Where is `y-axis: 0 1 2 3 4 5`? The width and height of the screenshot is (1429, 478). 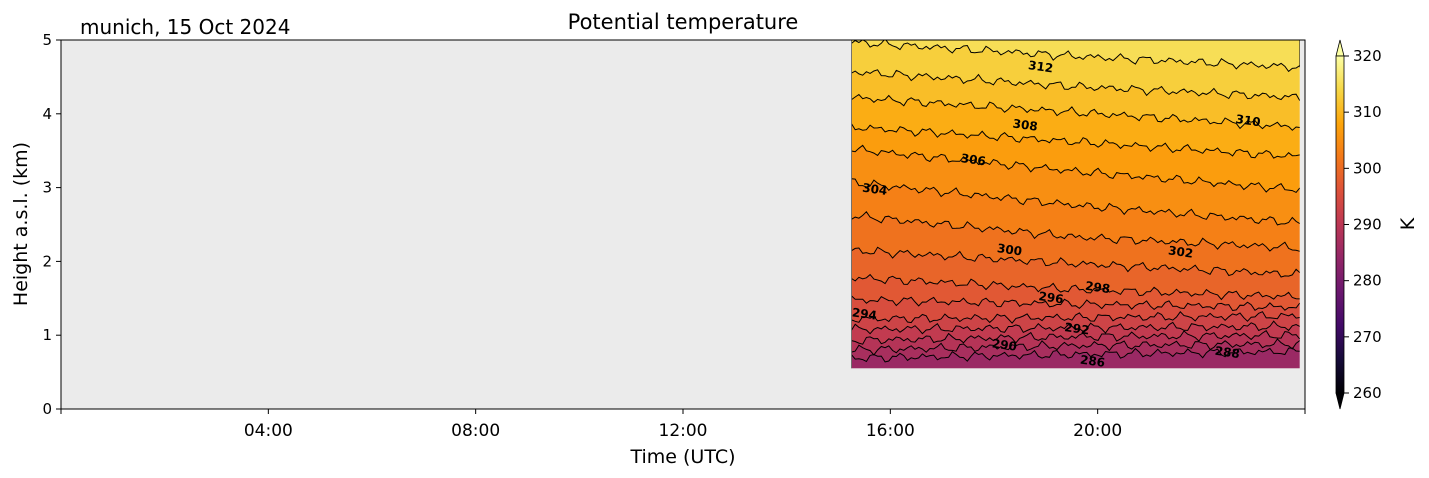
y-axis: 0 1 2 3 4 5 is located at coordinates (51, 224).